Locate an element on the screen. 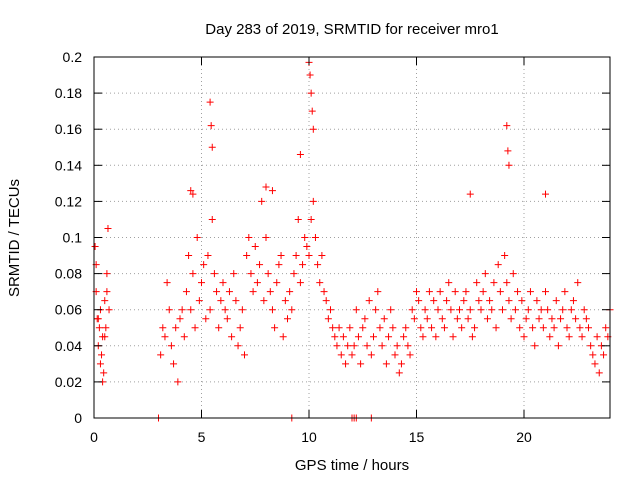  y-tick-label: 0.02 is located at coordinates (68, 382).